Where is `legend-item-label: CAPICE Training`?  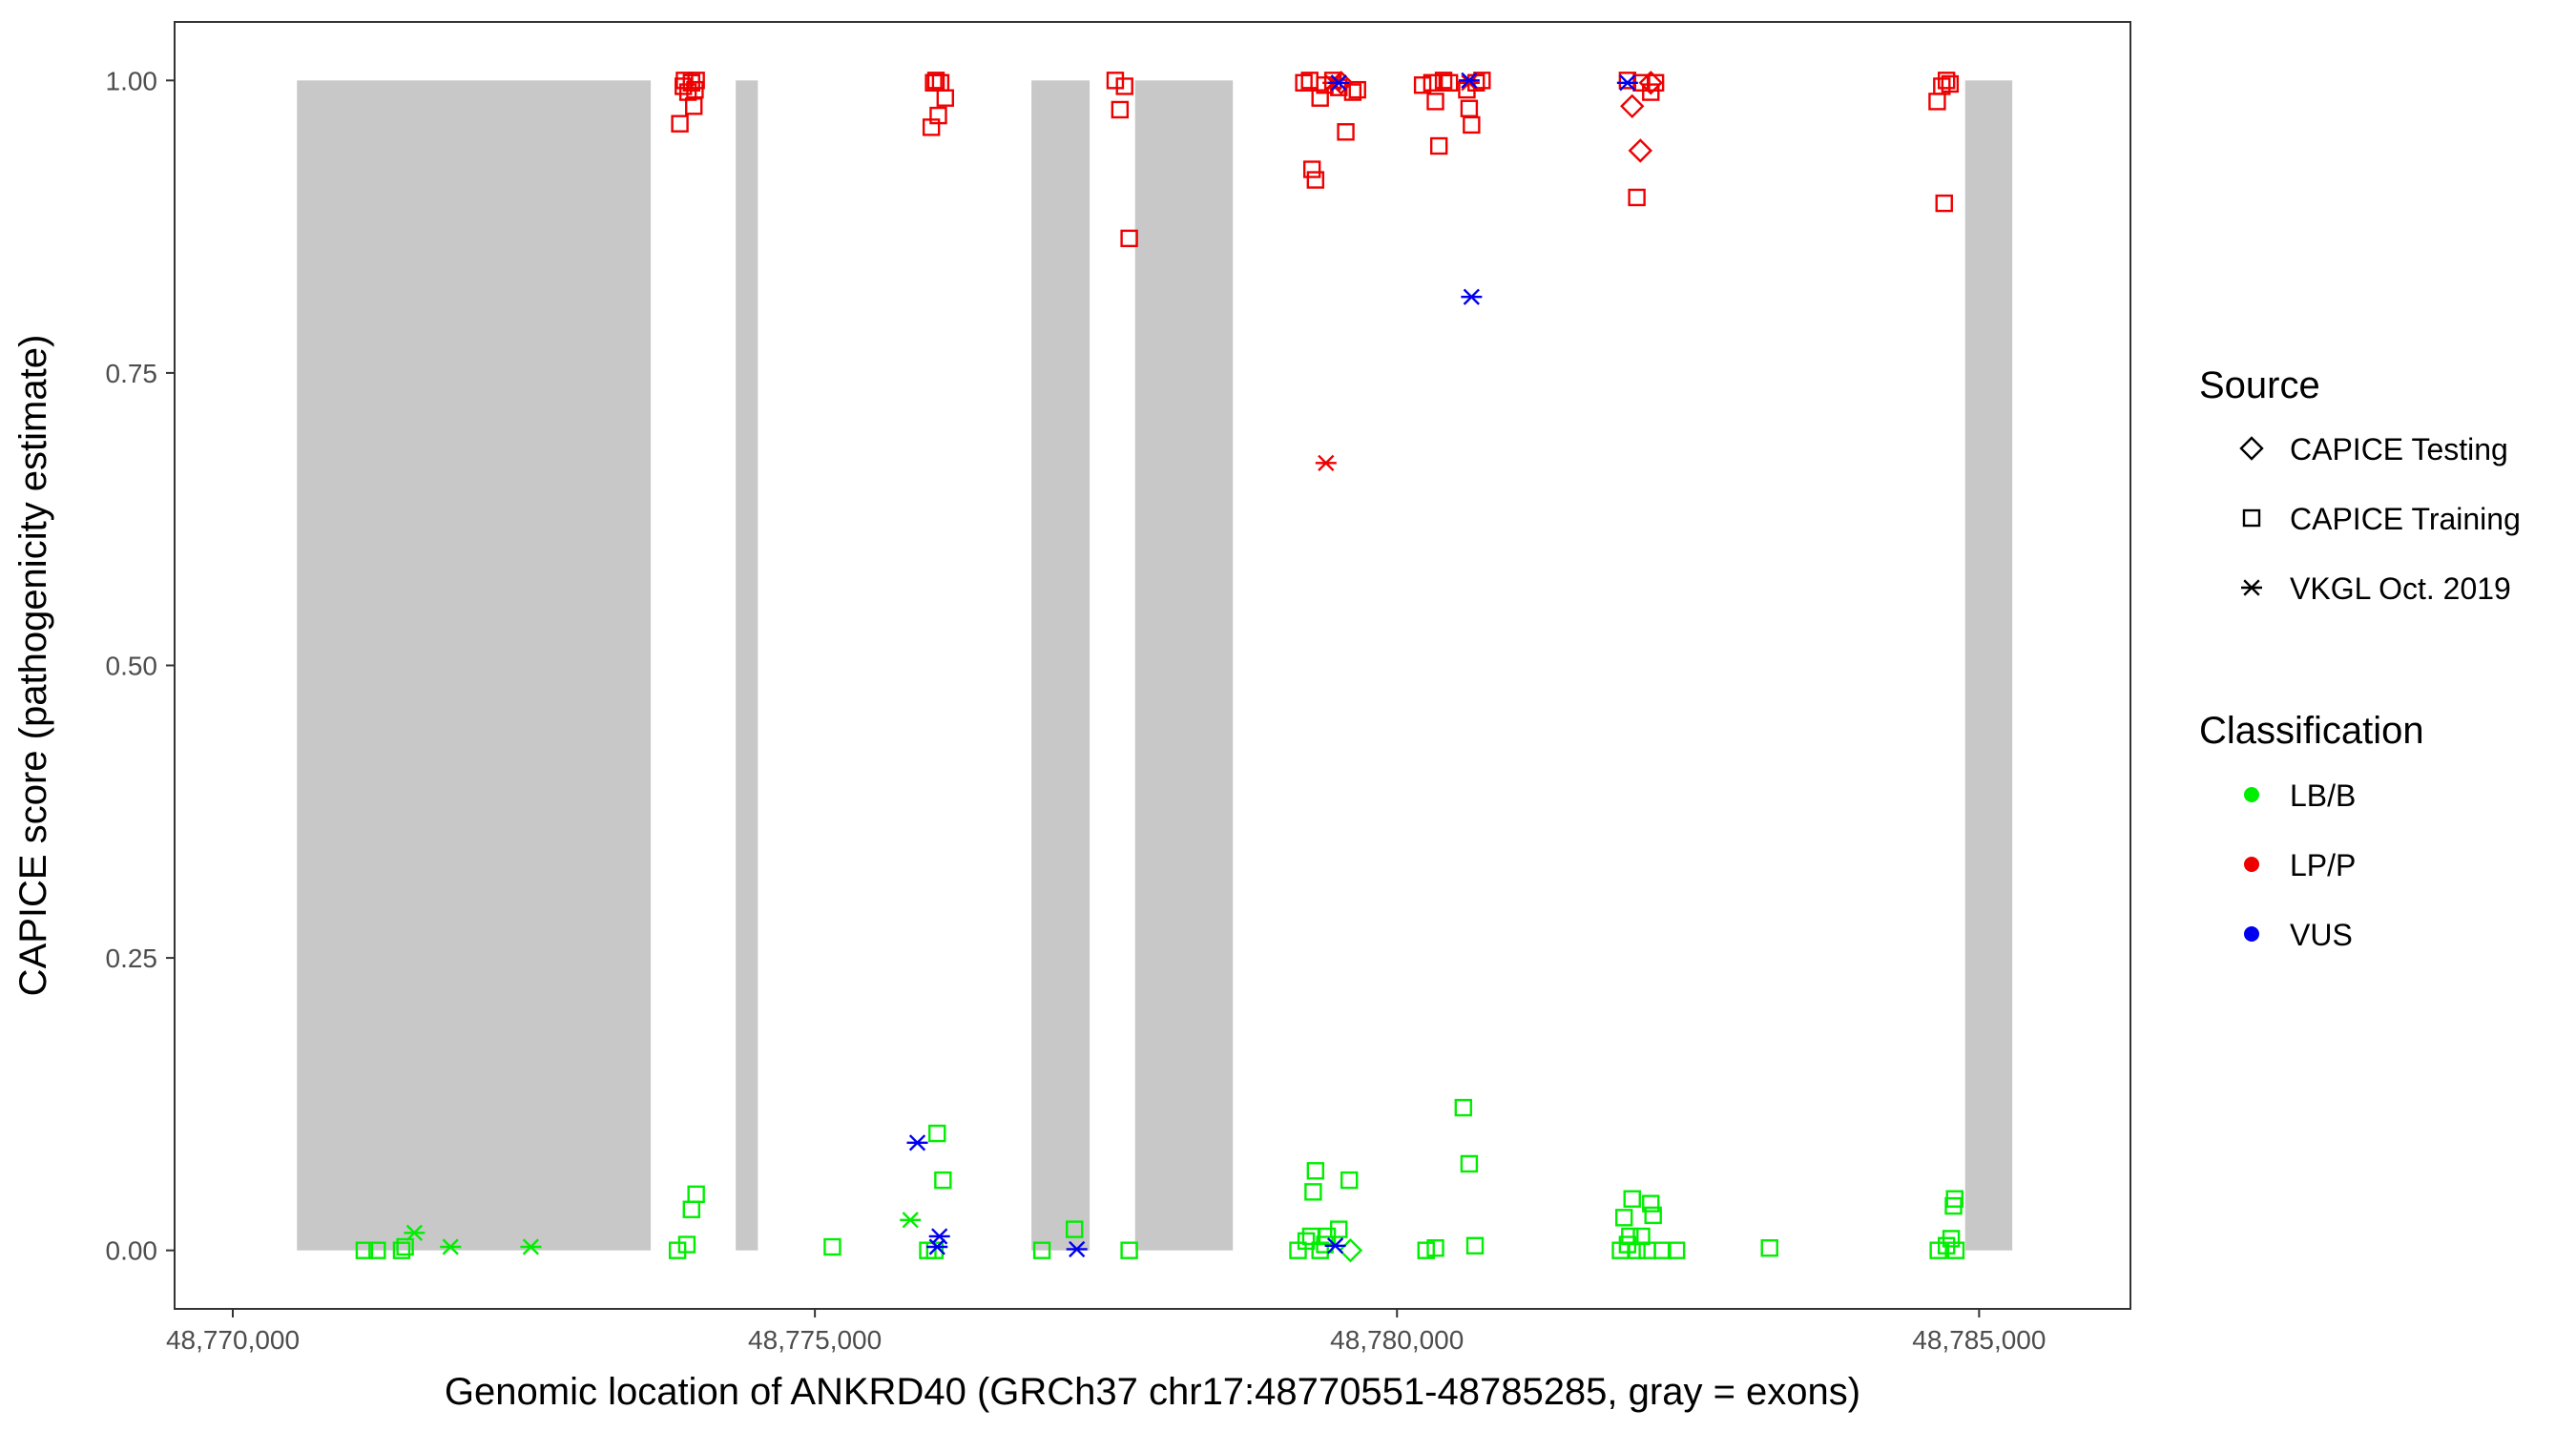
legend-item-label: CAPICE Training is located at coordinates (2405, 519).